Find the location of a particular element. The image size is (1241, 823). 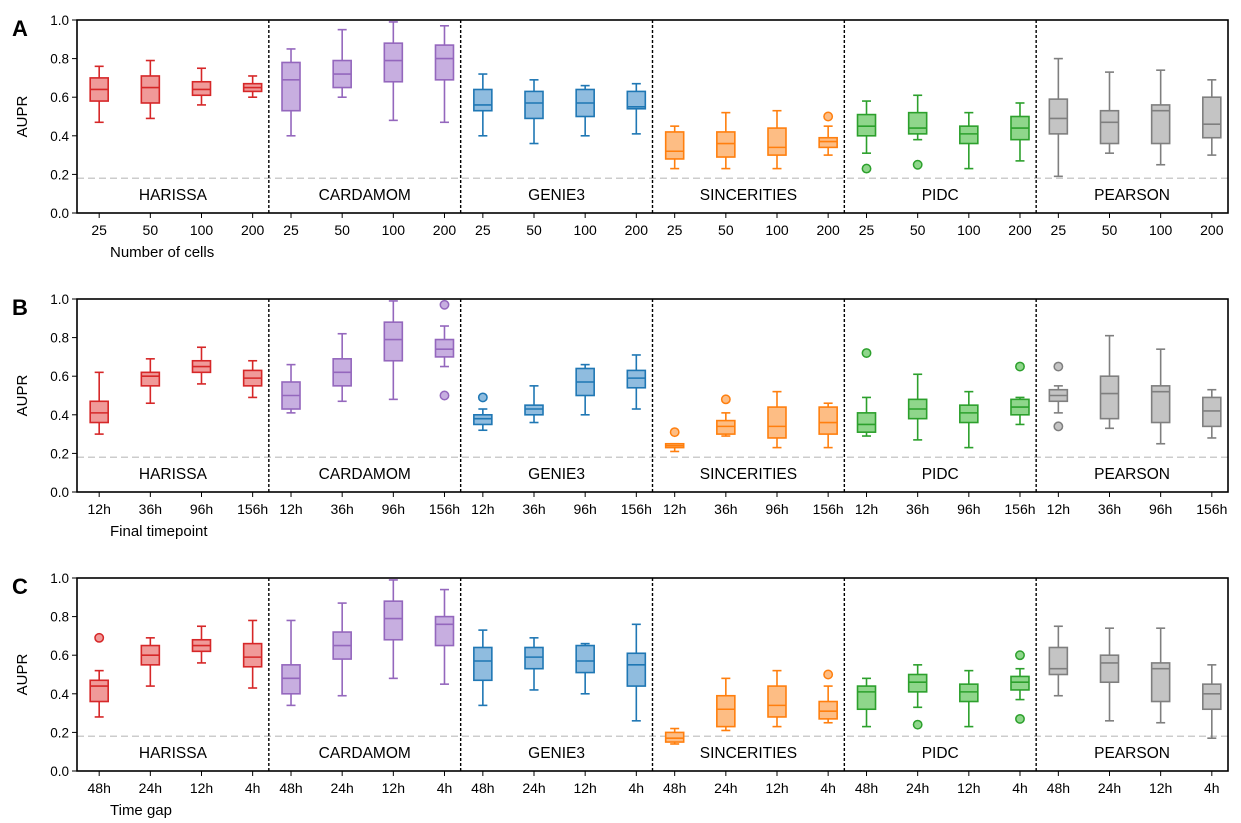

x-tick-label: 4h is located at coordinates (253, 788).